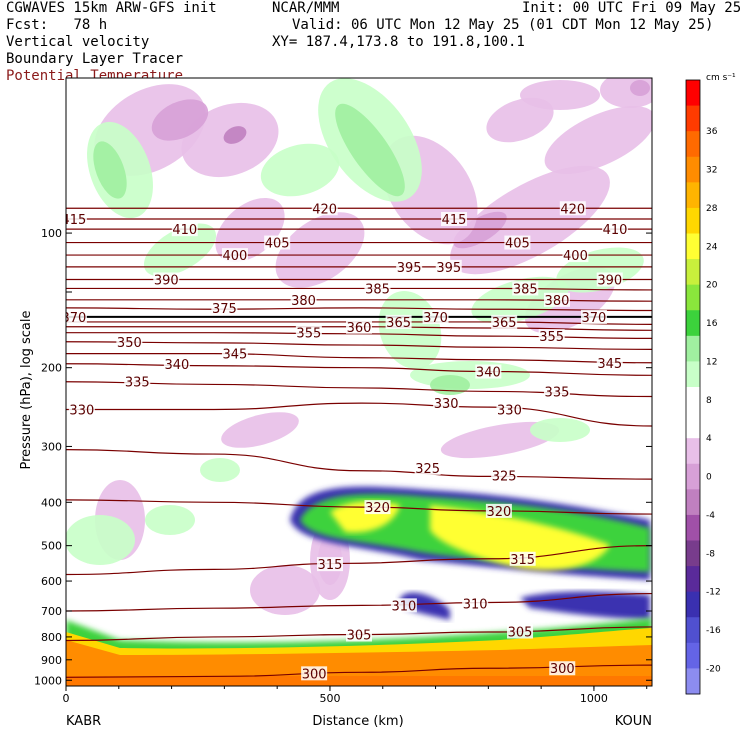 This screenshot has height=740, width=740. Describe the element at coordinates (709, 478) in the screenshot. I see `colorbar-label: 0` at that location.